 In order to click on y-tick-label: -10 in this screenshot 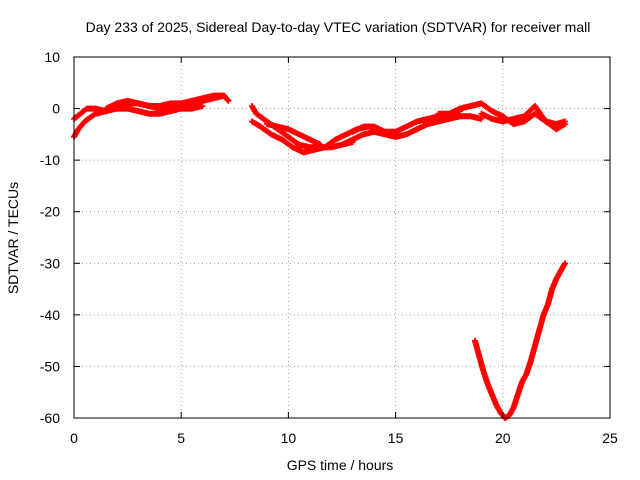, I will do `click(50, 160)`.